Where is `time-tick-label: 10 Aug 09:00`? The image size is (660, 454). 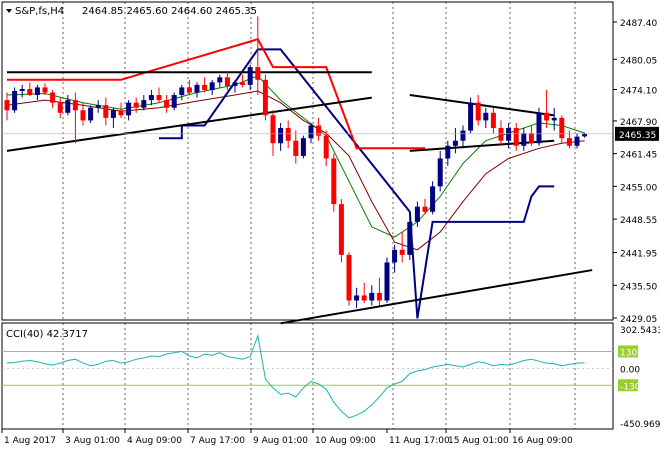
time-tick-label: 10 Aug 09:00 is located at coordinates (345, 441).